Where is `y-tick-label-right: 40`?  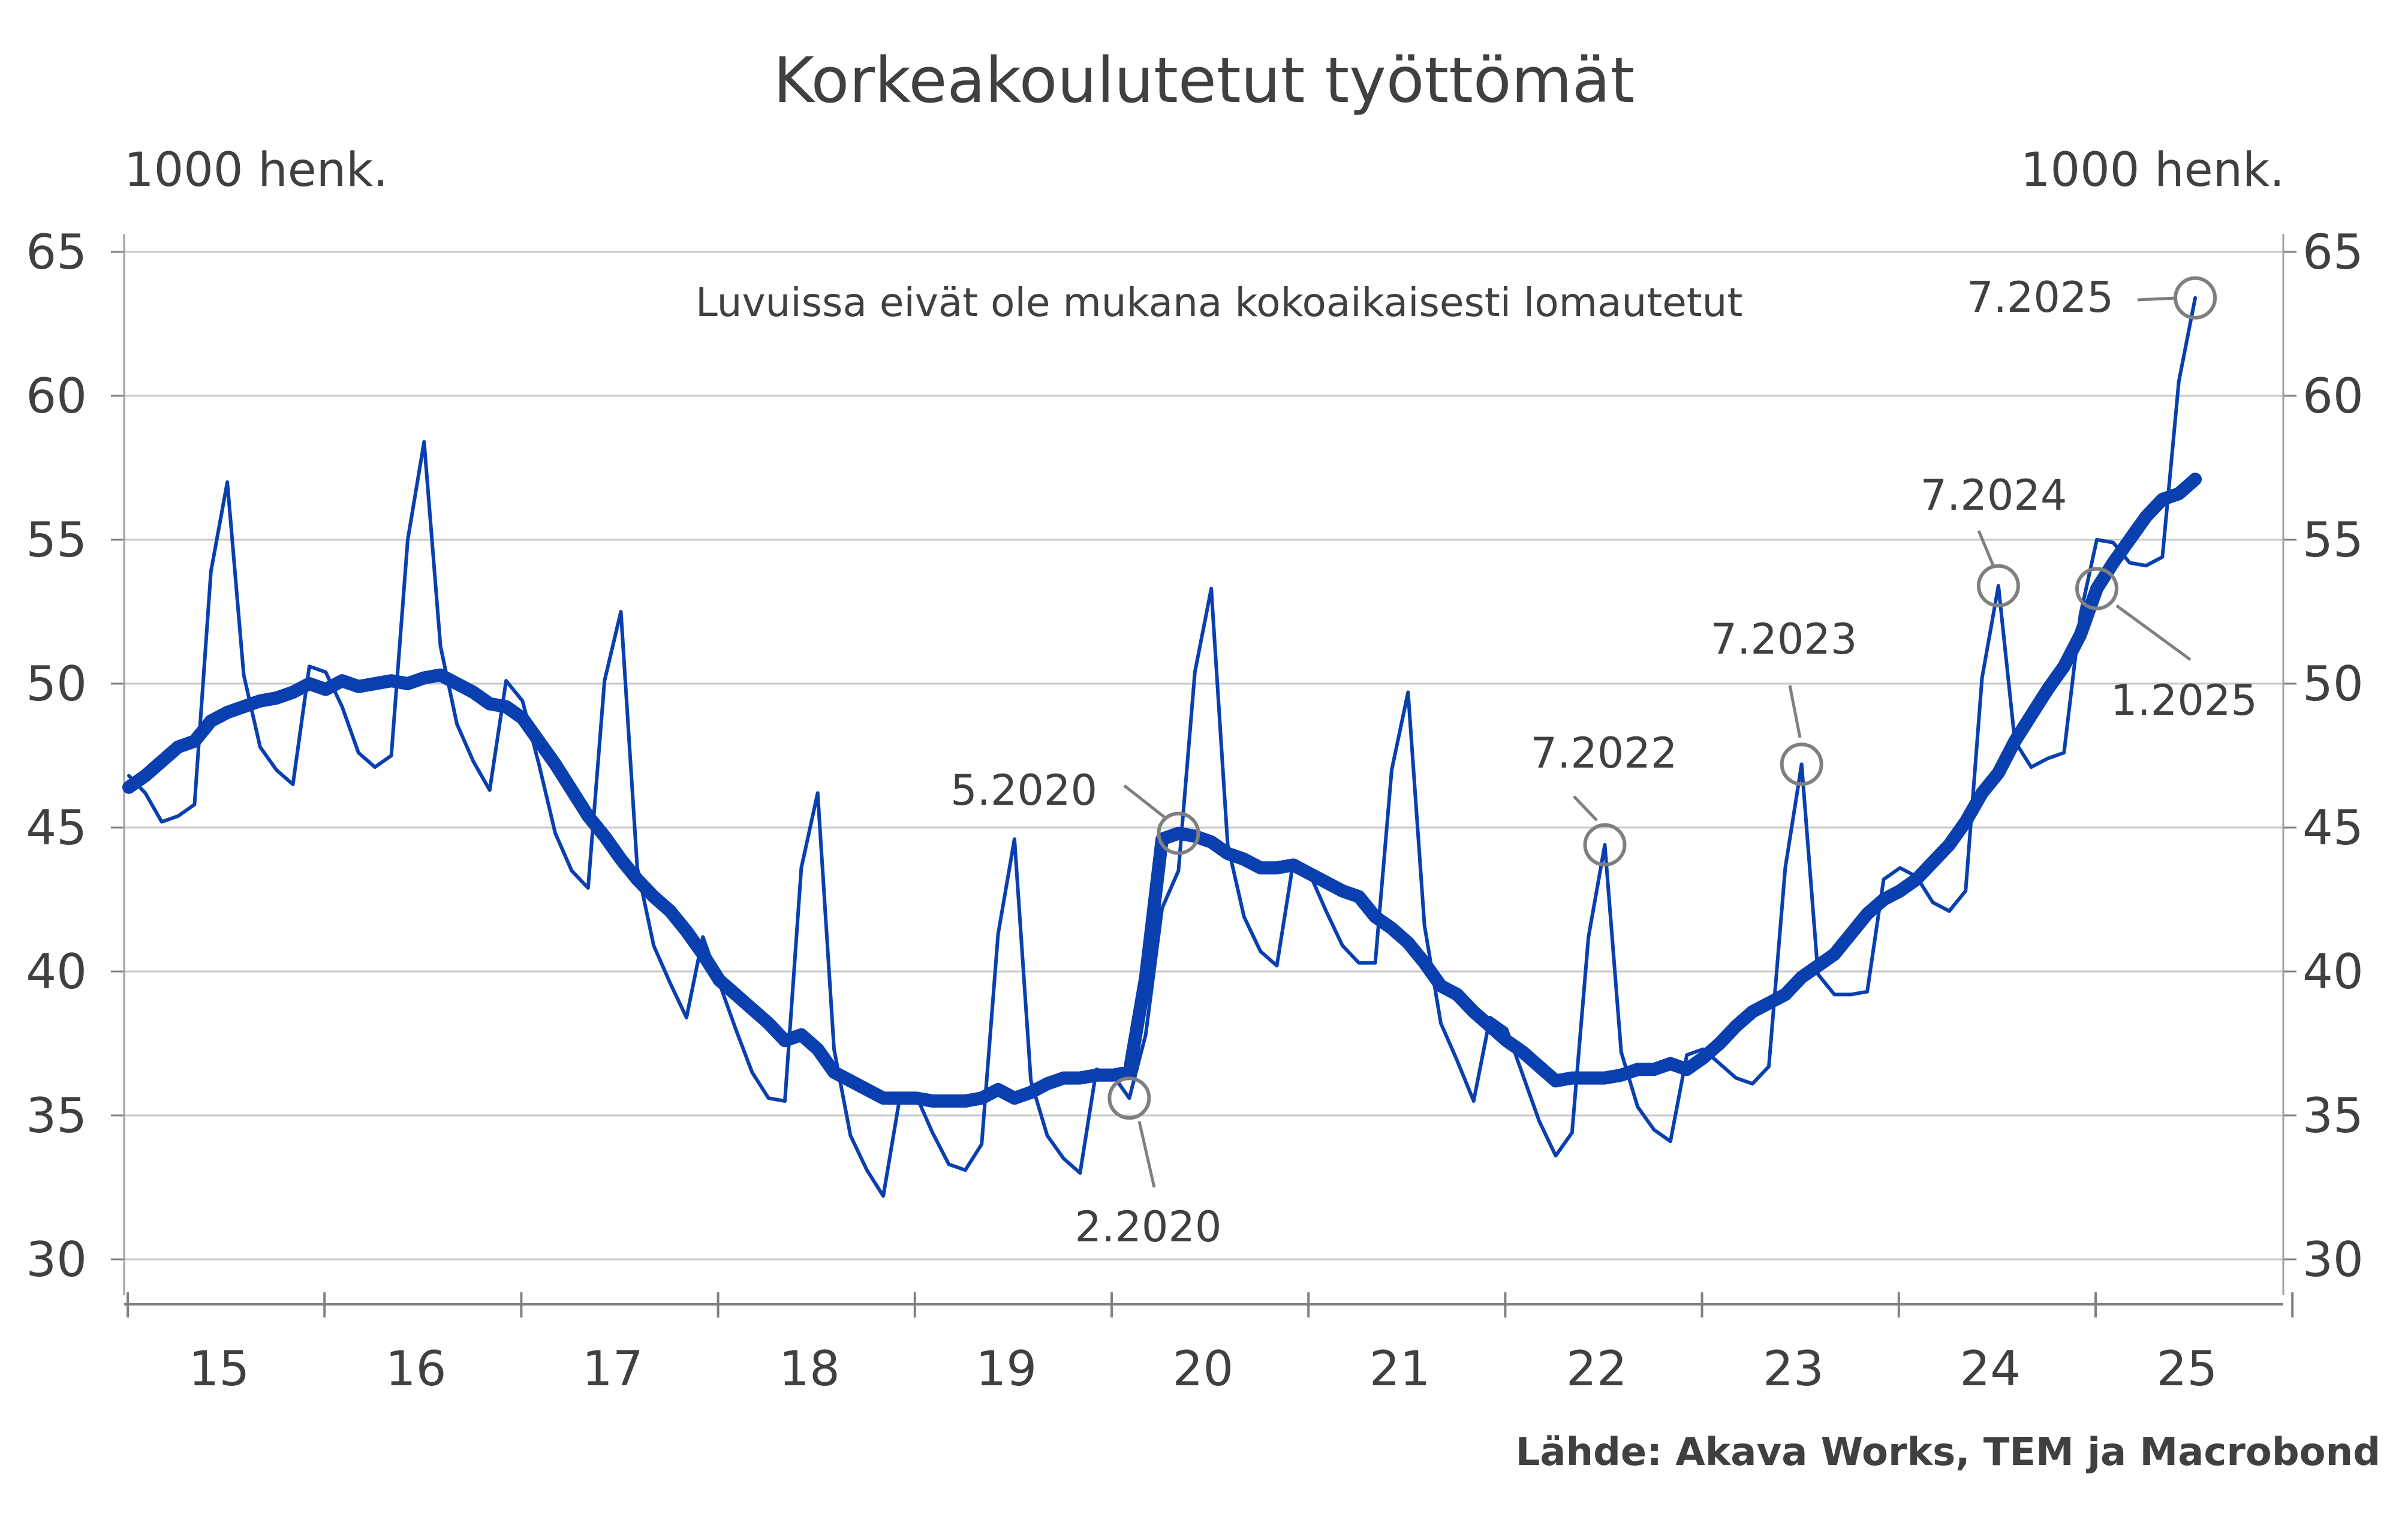 y-tick-label-right: 40 is located at coordinates (2333, 972).